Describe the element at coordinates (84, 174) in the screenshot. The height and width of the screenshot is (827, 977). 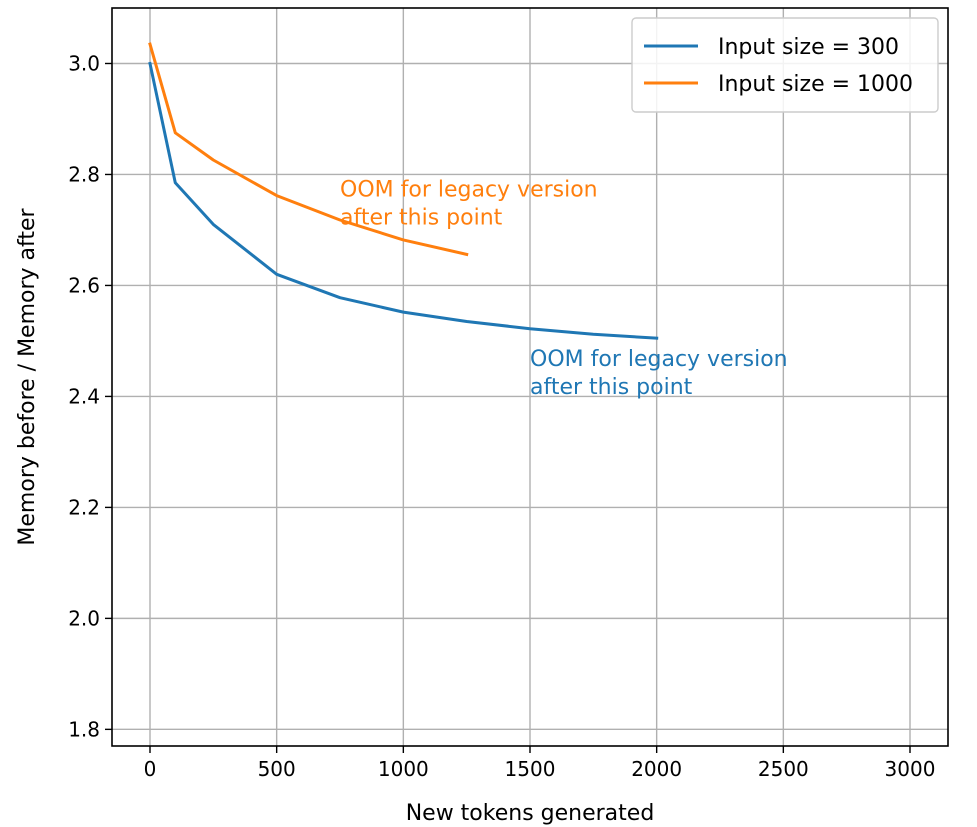
I see `y-tick-label: 2.8` at that location.